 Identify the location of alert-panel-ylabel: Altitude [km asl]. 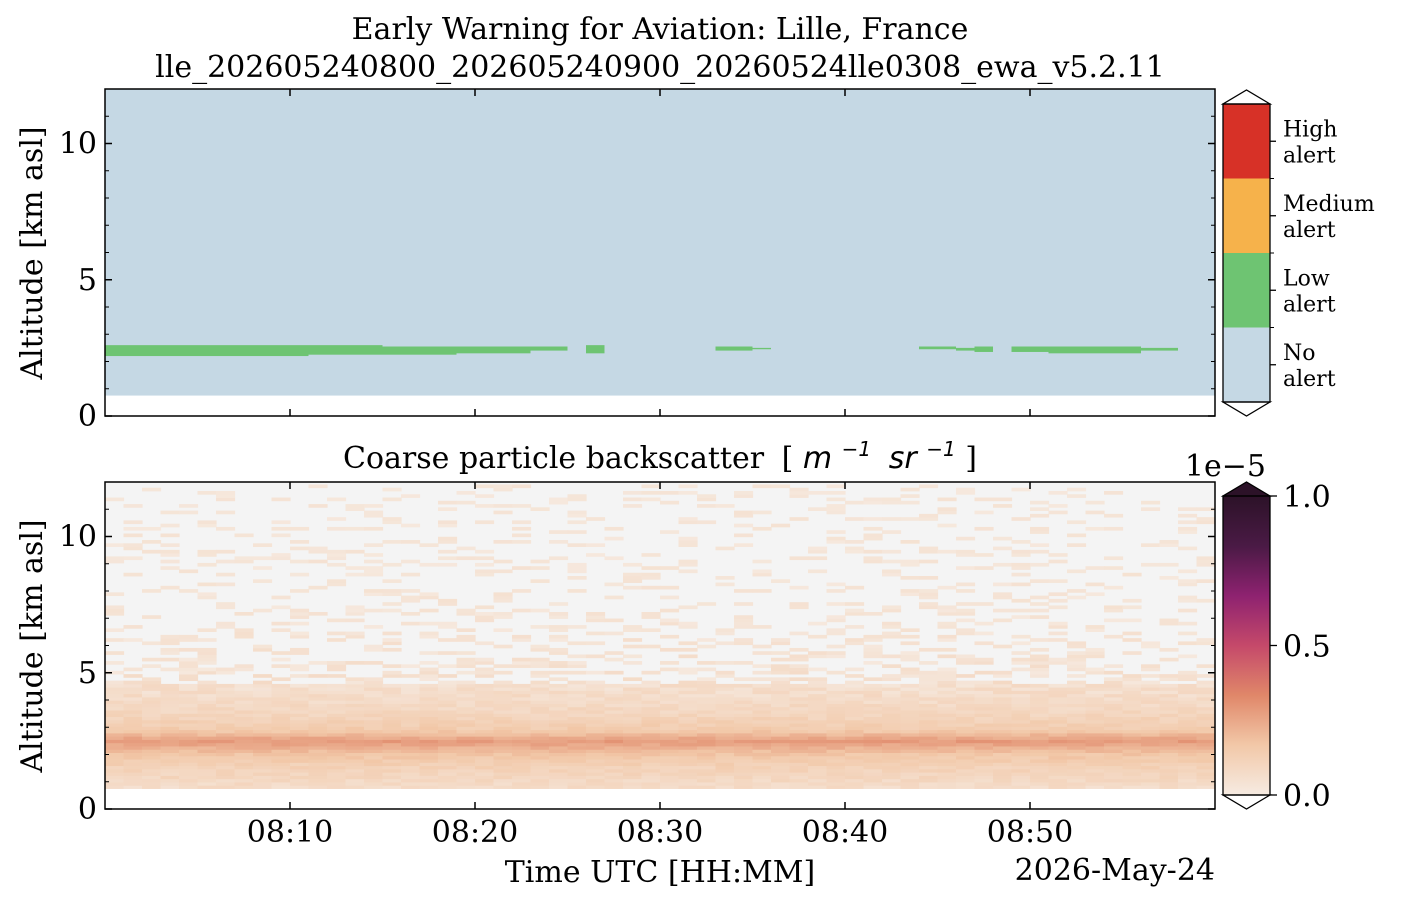
(32, 253).